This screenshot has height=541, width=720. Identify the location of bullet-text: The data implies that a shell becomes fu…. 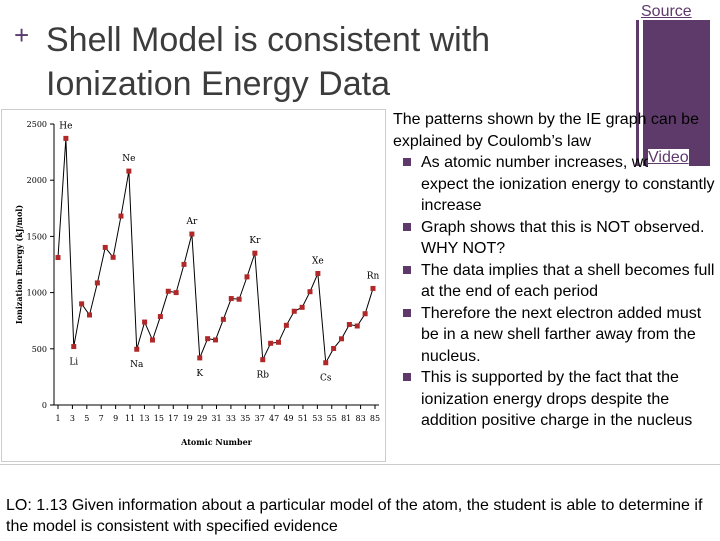
(568, 281).